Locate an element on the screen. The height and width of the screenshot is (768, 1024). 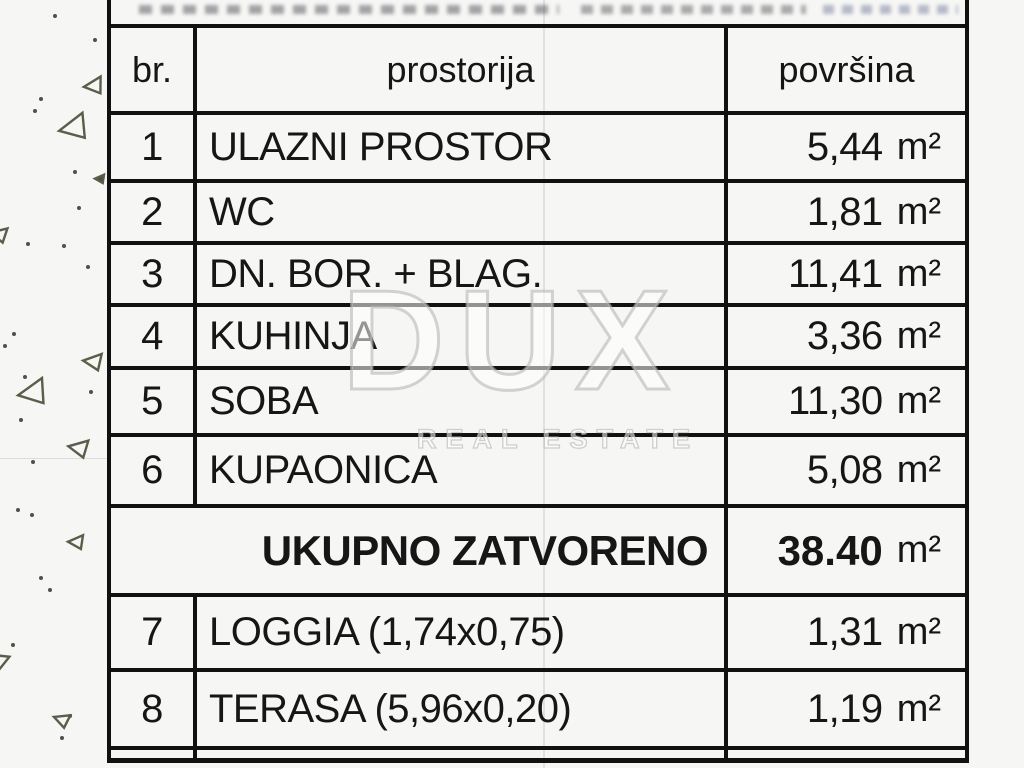
table-row: 2 WC 1,81 m² is located at coordinates (538, 214).